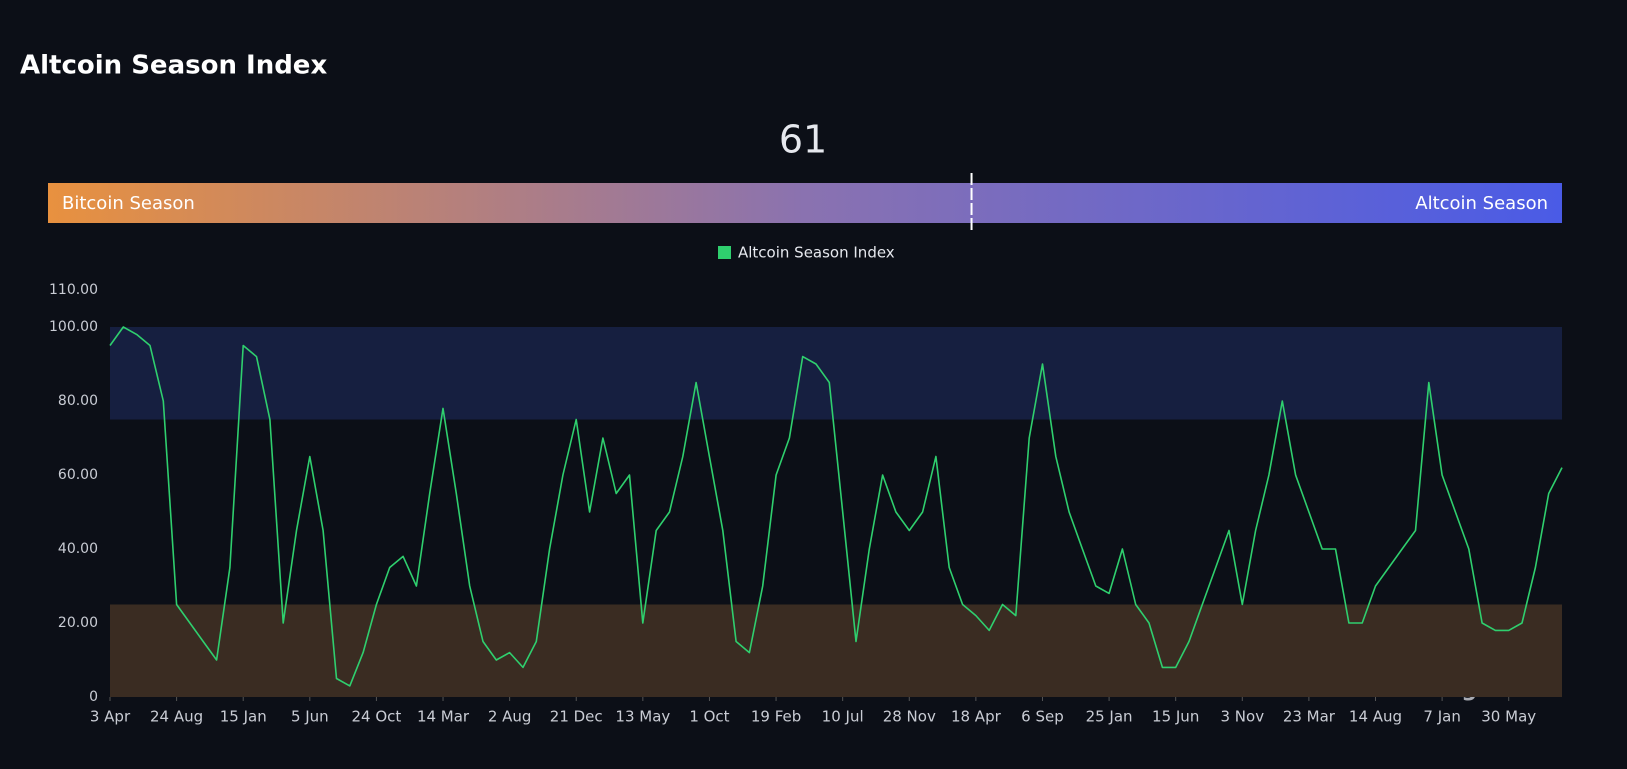  I want to click on gauge-left-label: Bitcoin Season, so click(128, 203).